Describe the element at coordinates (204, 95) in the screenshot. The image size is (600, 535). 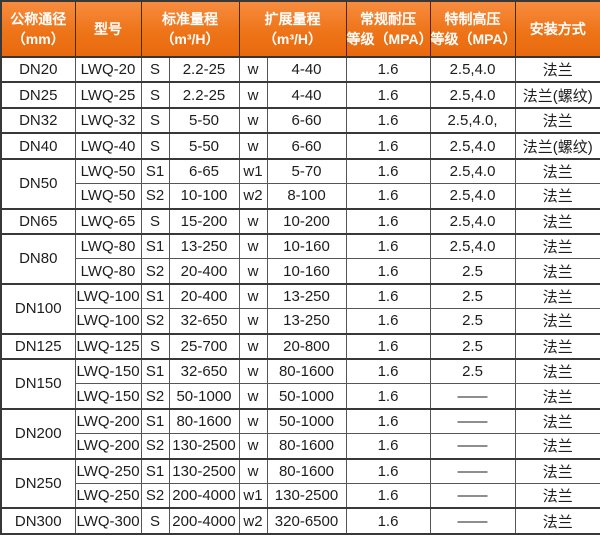
I see `std-range-cell: 2.2-25` at that location.